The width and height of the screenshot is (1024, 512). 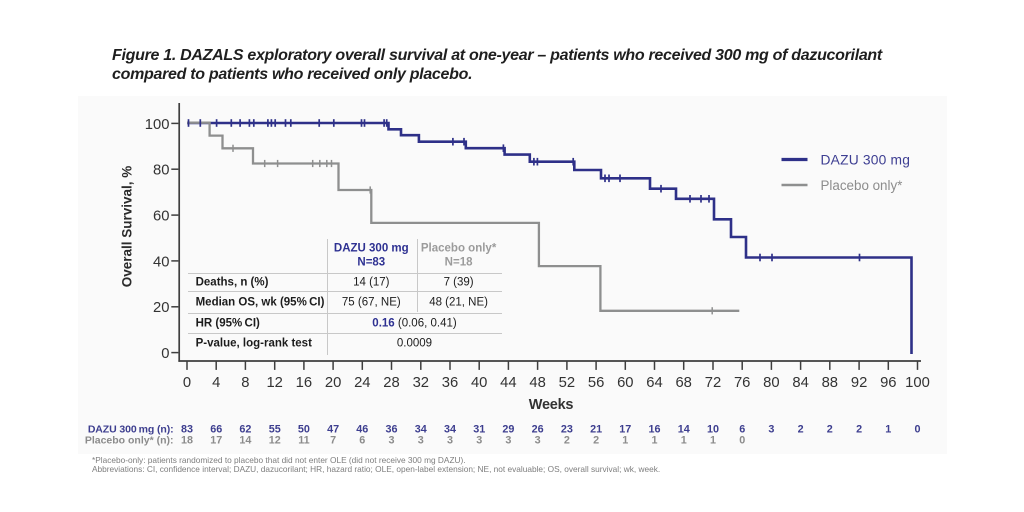 What do you see at coordinates (713, 383) in the screenshot?
I see `svg-text: 72` at bounding box center [713, 383].